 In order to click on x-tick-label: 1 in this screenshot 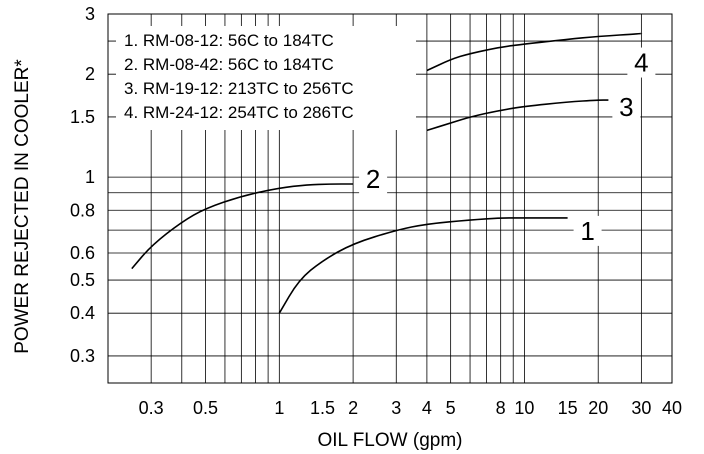, I will do `click(279, 408)`.